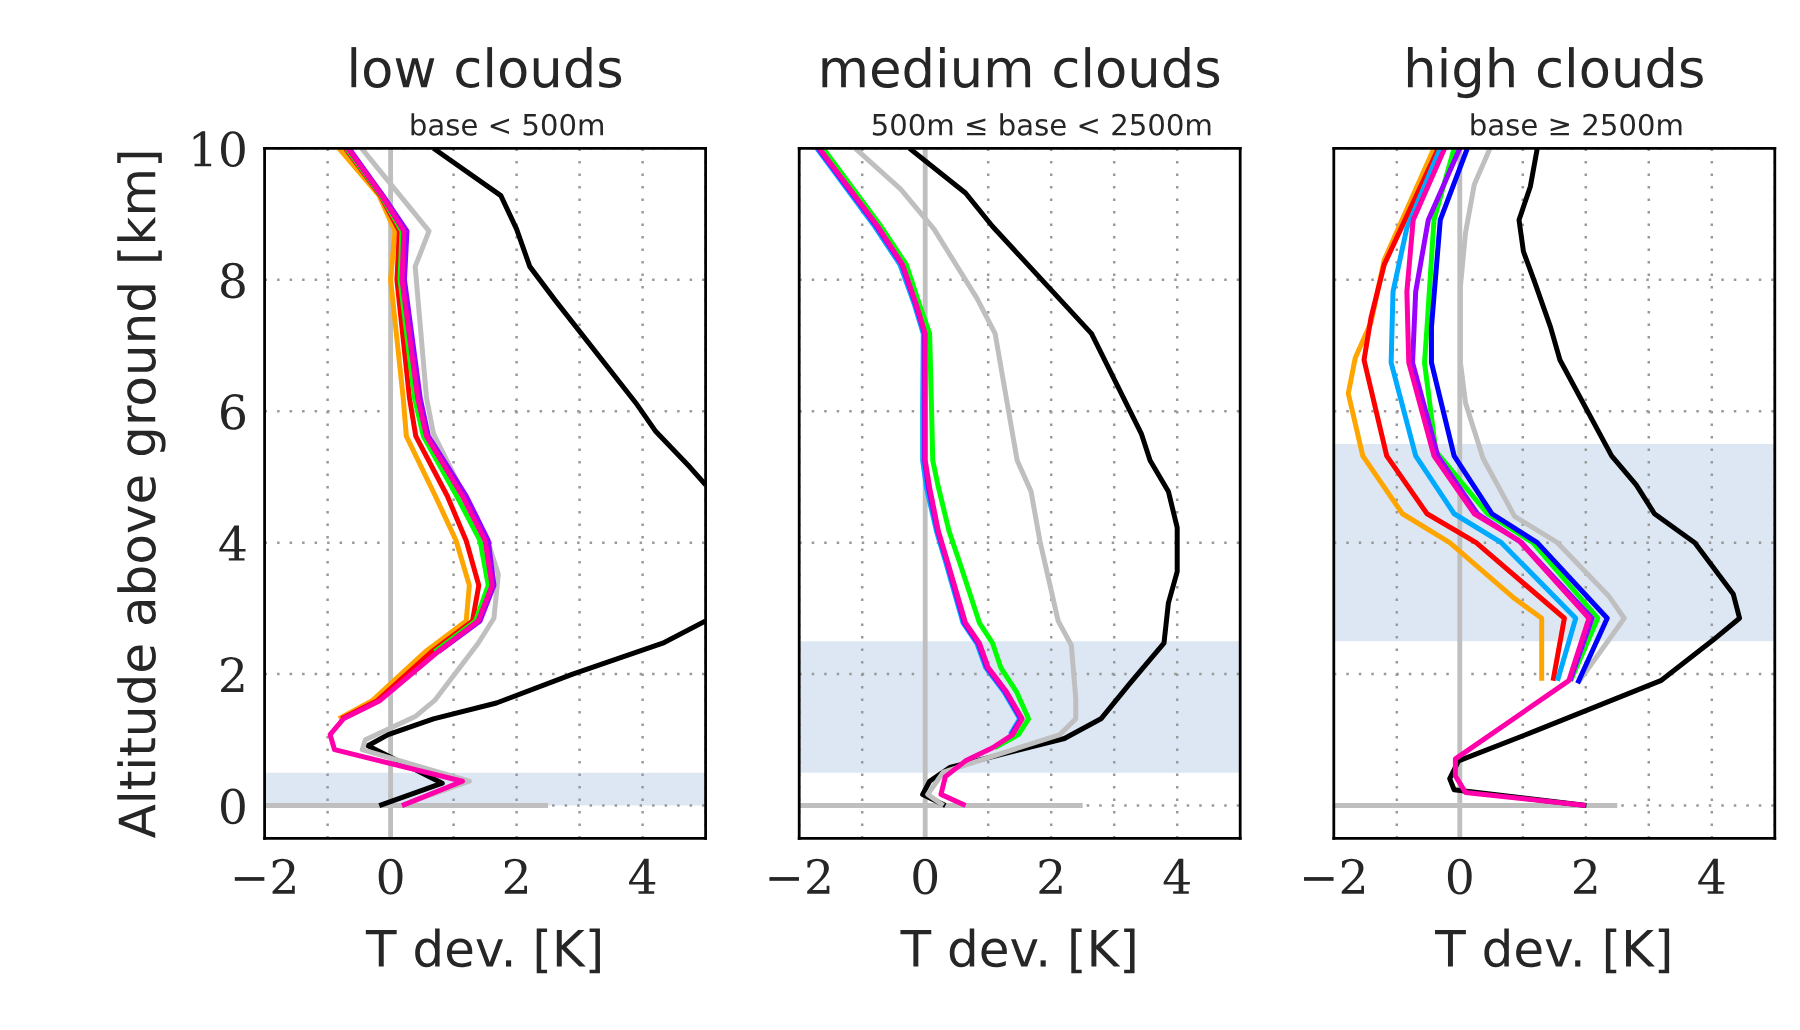 The image size is (1800, 1030). Describe the element at coordinates (233, 280) in the screenshot. I see `y-tick-label: 8` at that location.